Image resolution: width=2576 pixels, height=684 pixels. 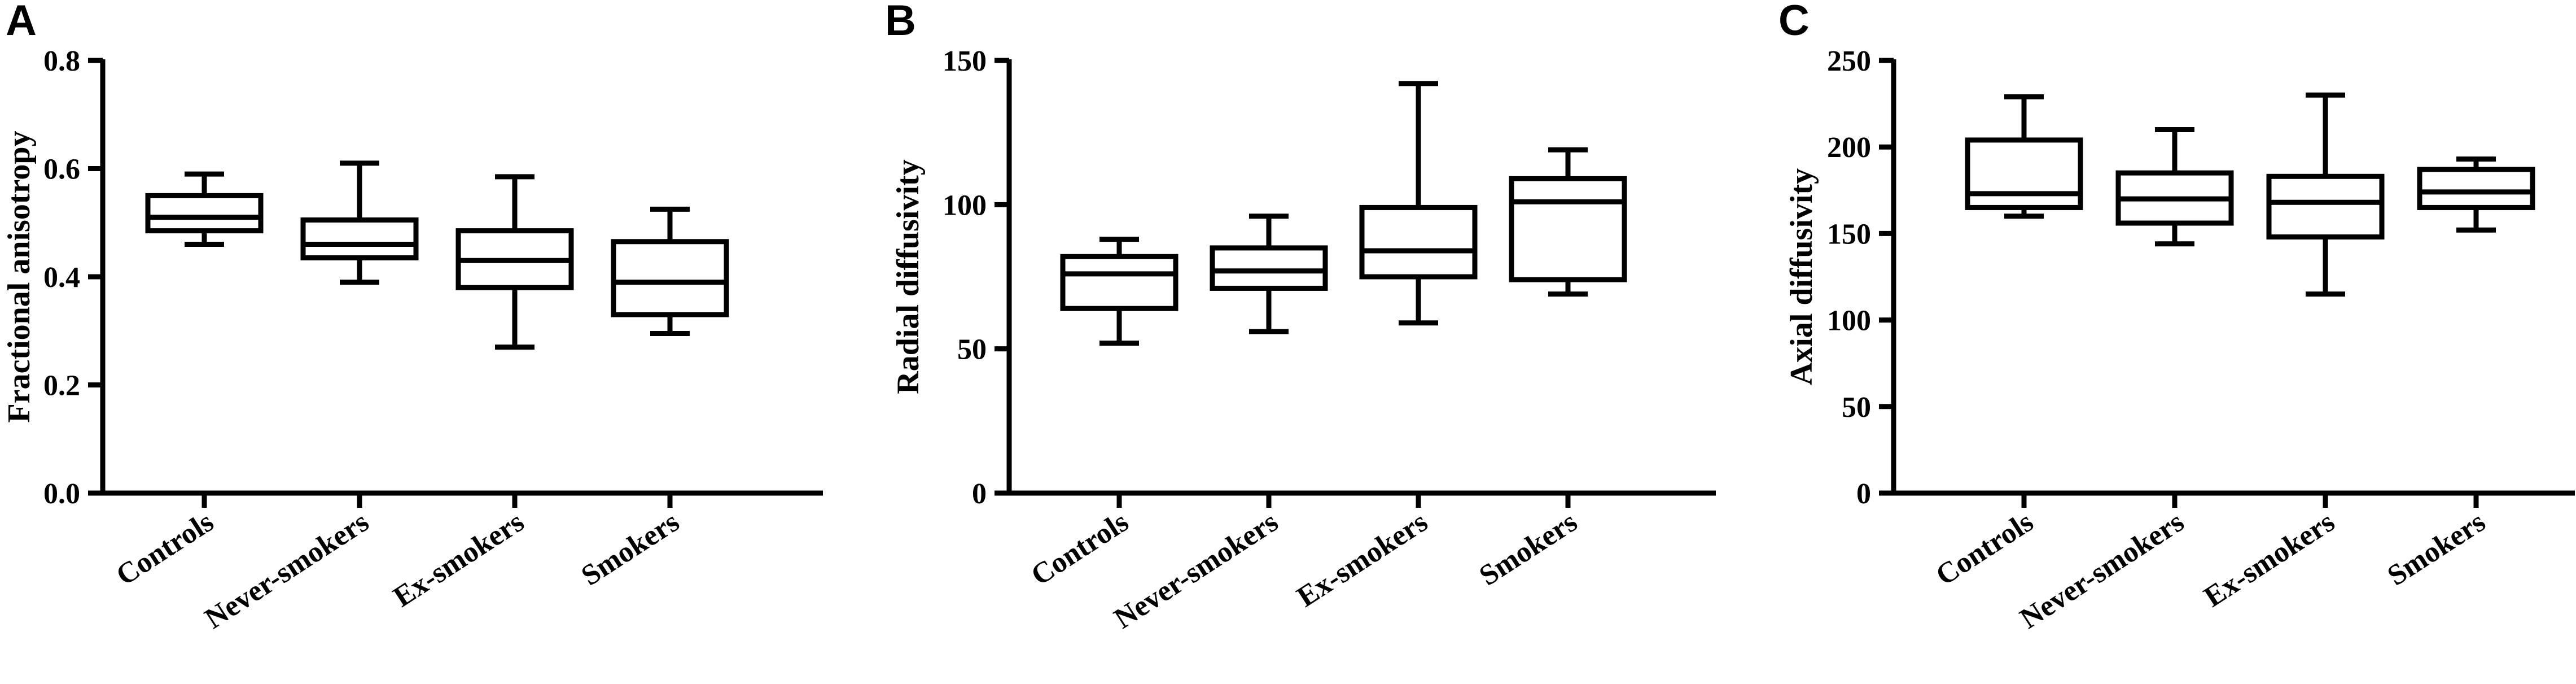 What do you see at coordinates (19, 277) in the screenshot?
I see `y-axis-title: Fractional anisotropy` at bounding box center [19, 277].